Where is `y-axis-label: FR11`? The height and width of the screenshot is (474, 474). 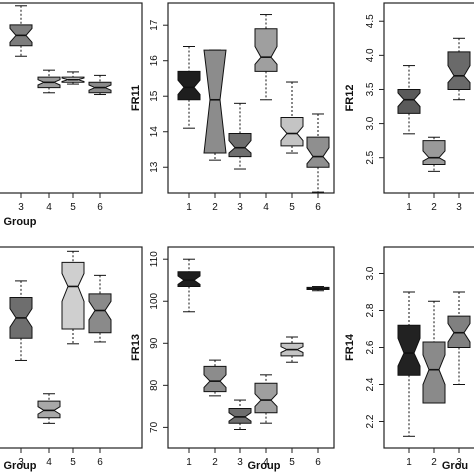
y-axis-label: FR11 is located at coordinates (136, 98).